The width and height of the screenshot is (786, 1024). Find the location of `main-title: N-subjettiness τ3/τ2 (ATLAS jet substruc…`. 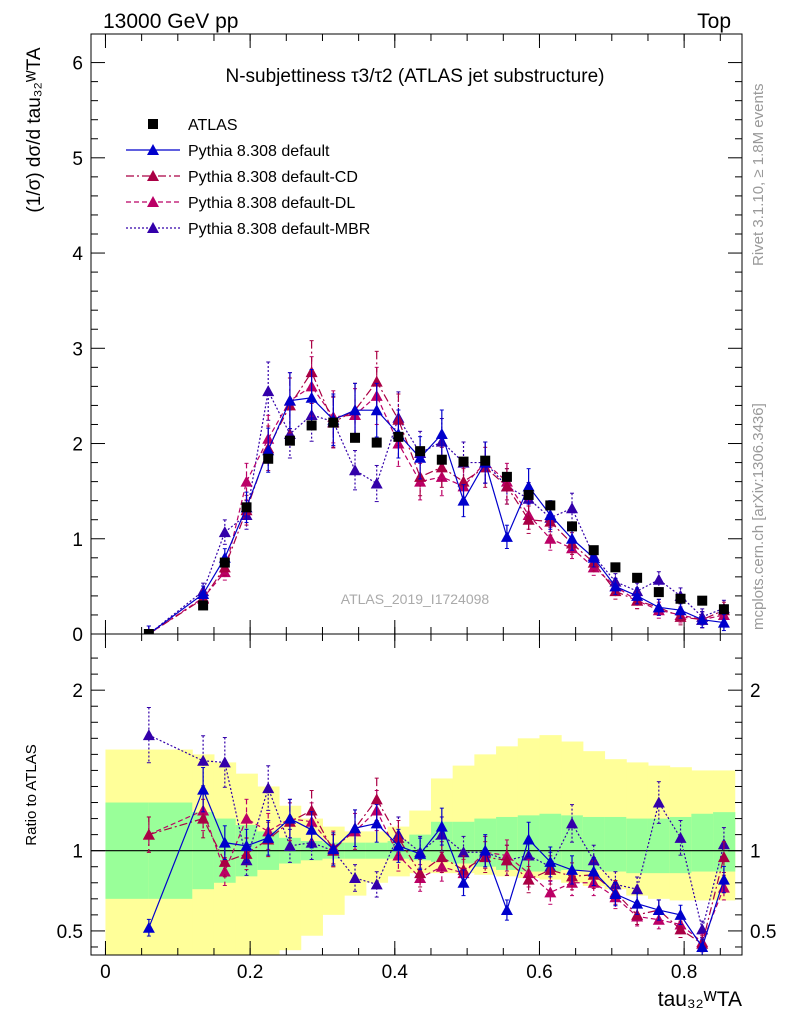

main-title: N-subjettiness τ3/τ2 (ATLAS jet substruc… is located at coordinates (415, 76).